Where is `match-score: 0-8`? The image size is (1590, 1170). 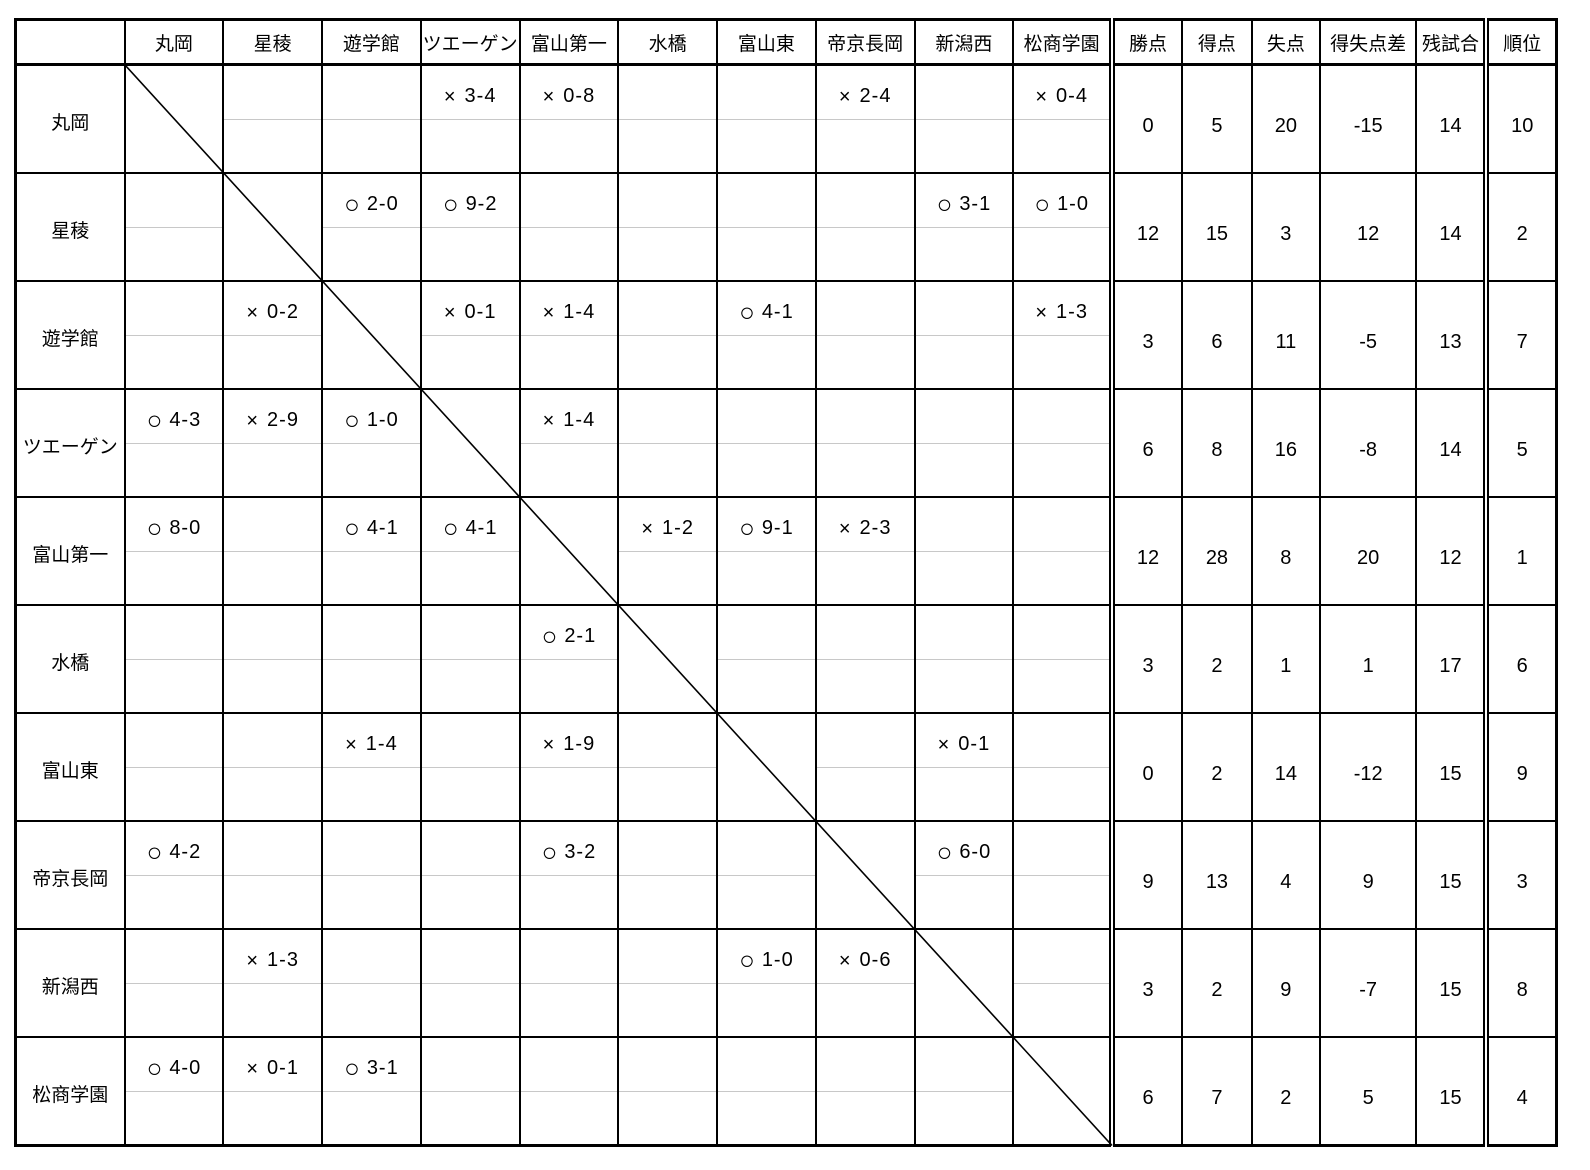
match-score: 0-8 is located at coordinates (579, 96).